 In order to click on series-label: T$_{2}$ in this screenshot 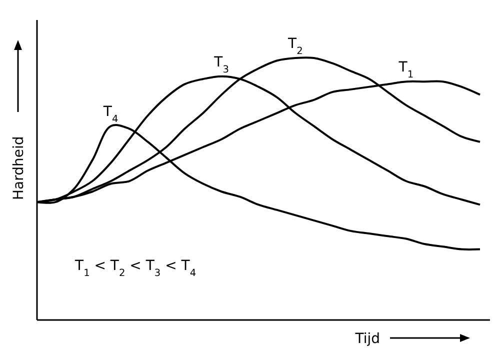, I will do `click(295, 46)`.